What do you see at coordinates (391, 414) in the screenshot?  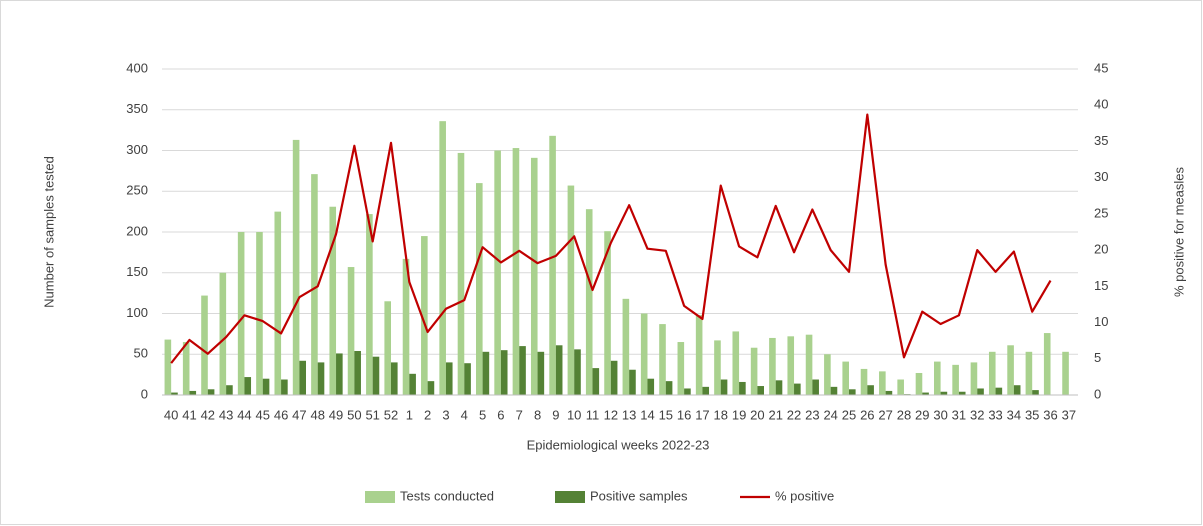 I see `x-tick-label: 52` at bounding box center [391, 414].